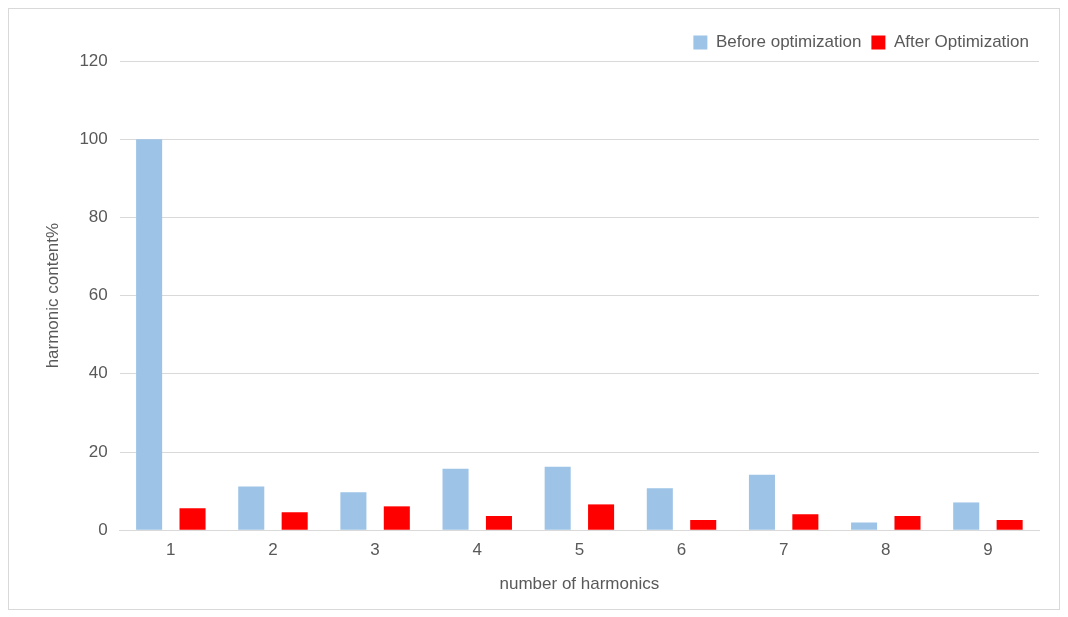 This screenshot has width=1068, height=617. What do you see at coordinates (375, 550) in the screenshot?
I see `x-tick-label: 3` at bounding box center [375, 550].